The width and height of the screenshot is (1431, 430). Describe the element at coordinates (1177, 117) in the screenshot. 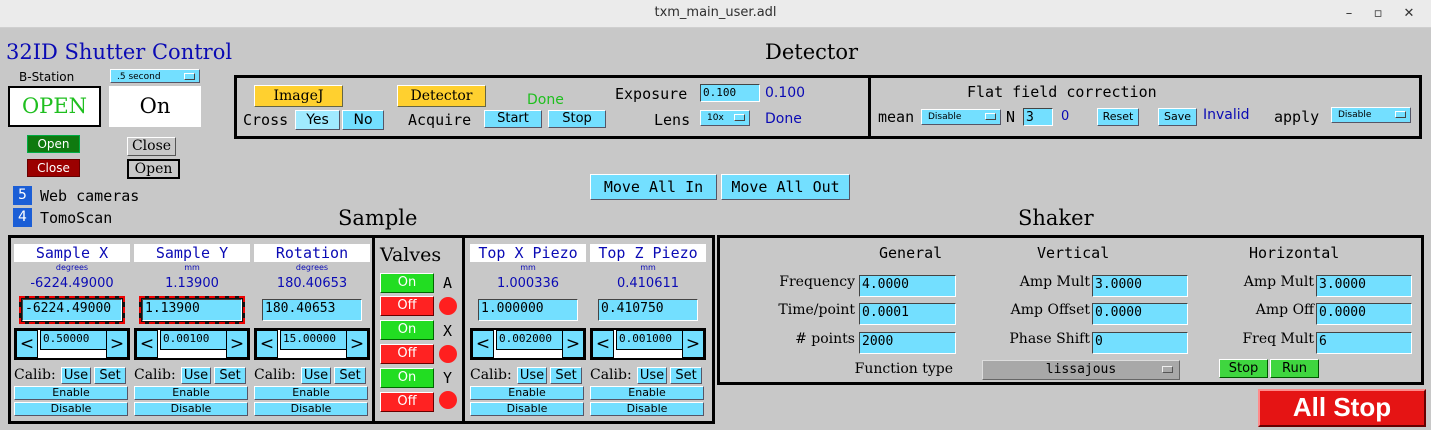

I see `flat-save-button: Save` at that location.